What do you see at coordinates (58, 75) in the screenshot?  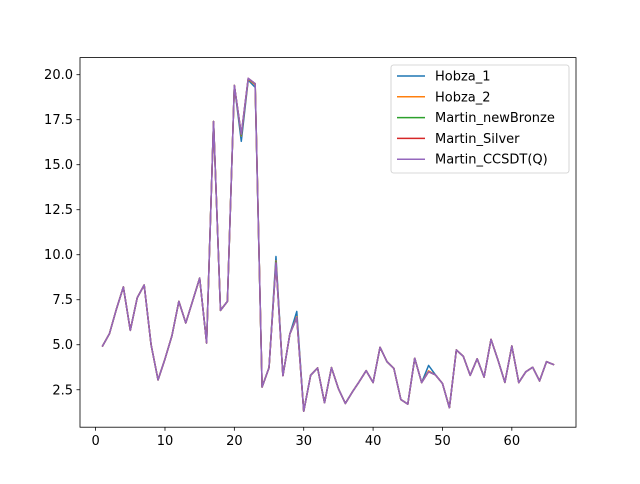 I see `y-tick-label: 20.0` at bounding box center [58, 75].